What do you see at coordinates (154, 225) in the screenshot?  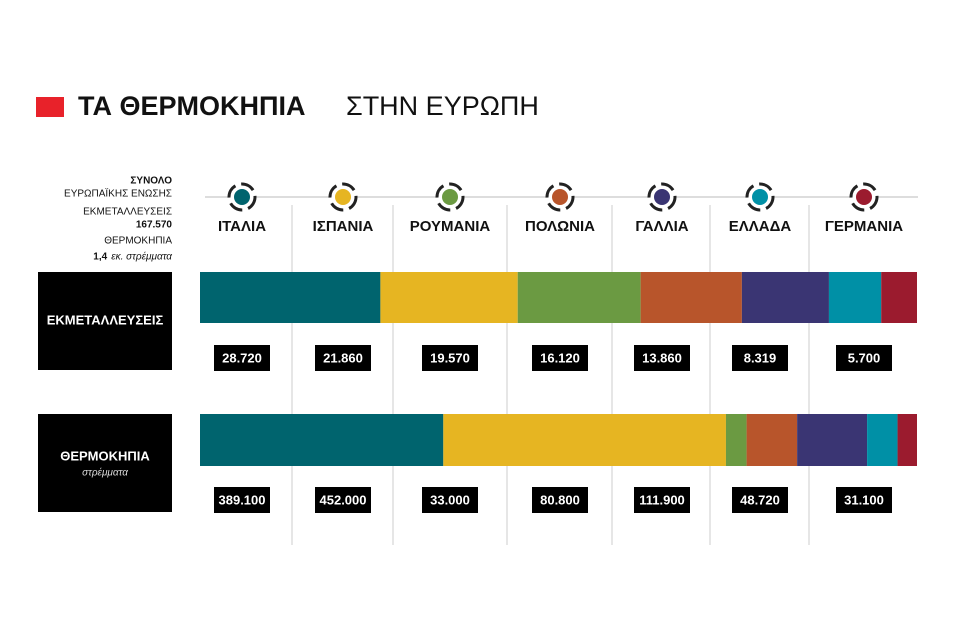 I see `totals-value: 167.570` at bounding box center [154, 225].